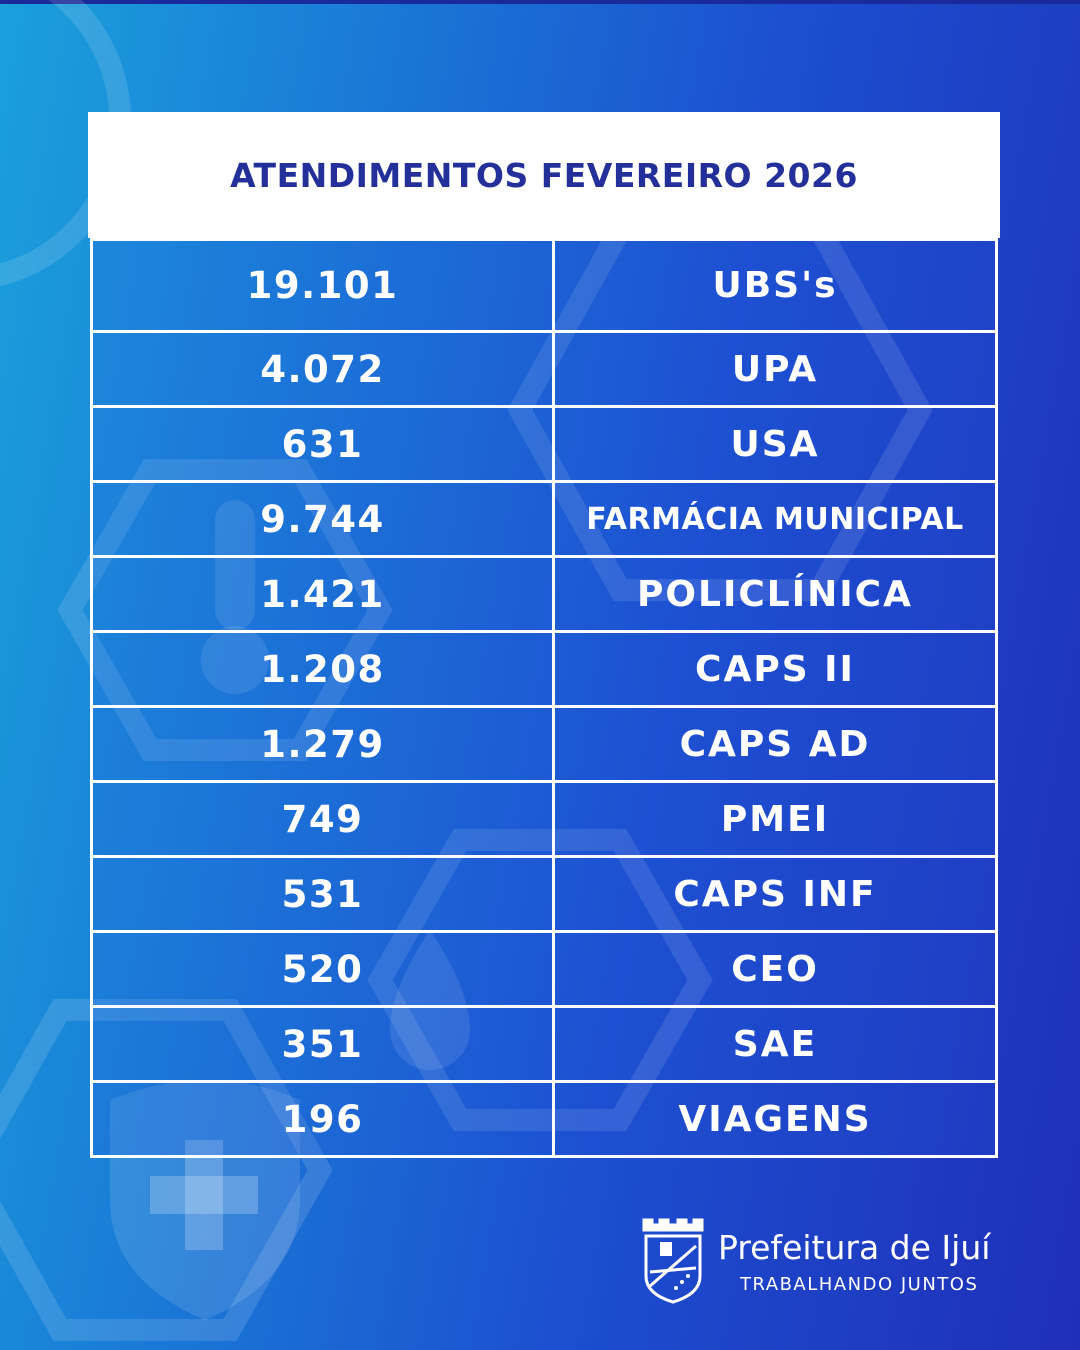 The width and height of the screenshot is (1080, 1350). What do you see at coordinates (859, 1284) in the screenshot?
I see `logo-tagline: TRABALHANDO JUNTOS` at bounding box center [859, 1284].